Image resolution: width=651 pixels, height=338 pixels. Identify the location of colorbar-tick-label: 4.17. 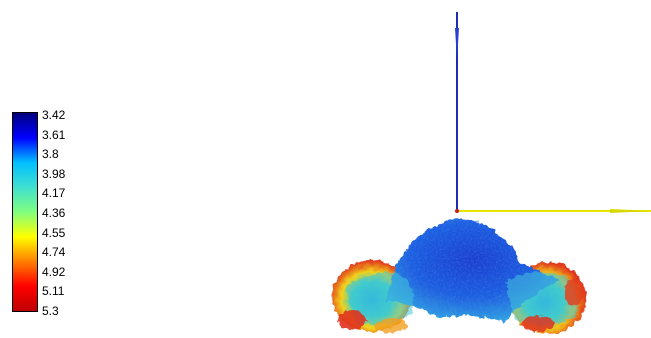
(54, 193).